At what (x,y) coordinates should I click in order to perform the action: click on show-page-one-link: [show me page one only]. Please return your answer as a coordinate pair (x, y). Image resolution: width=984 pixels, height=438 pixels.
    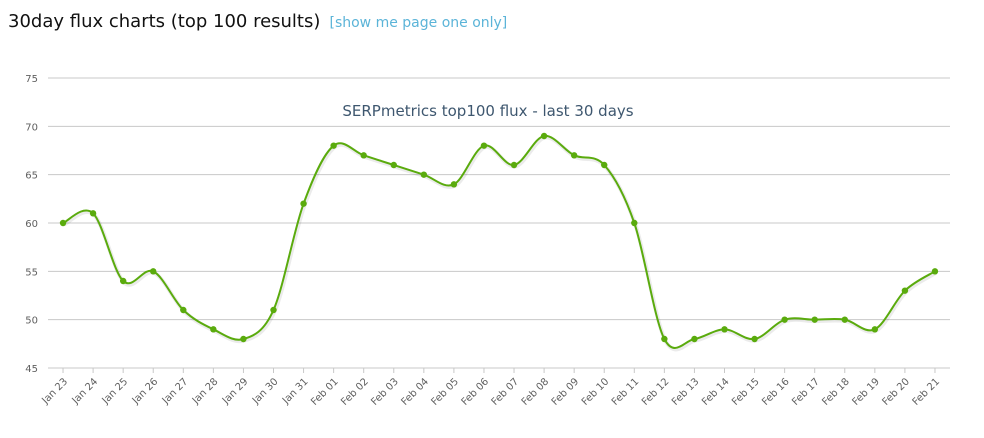
    Looking at the image, I should click on (418, 23).